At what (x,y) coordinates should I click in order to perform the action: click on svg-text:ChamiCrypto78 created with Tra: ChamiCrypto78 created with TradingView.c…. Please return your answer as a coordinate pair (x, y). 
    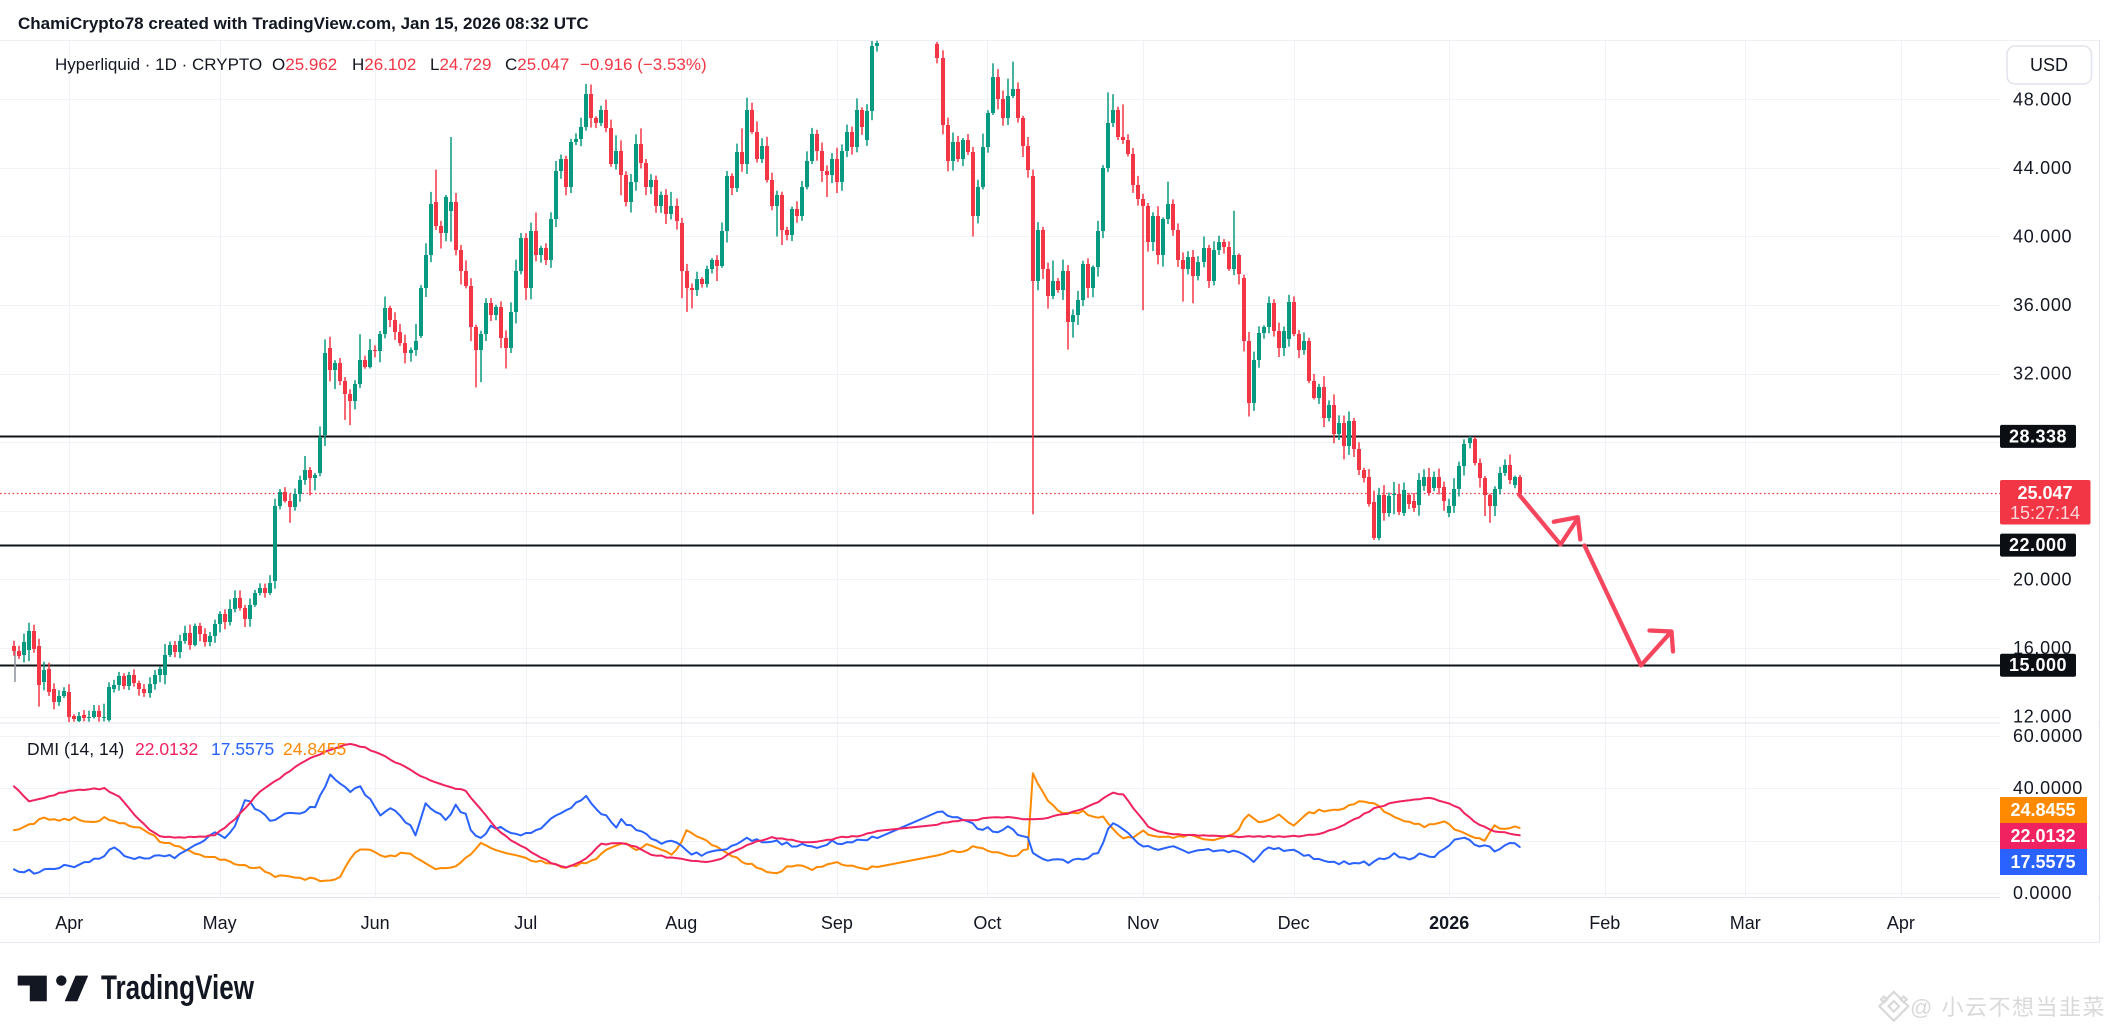
    Looking at the image, I should click on (303, 23).